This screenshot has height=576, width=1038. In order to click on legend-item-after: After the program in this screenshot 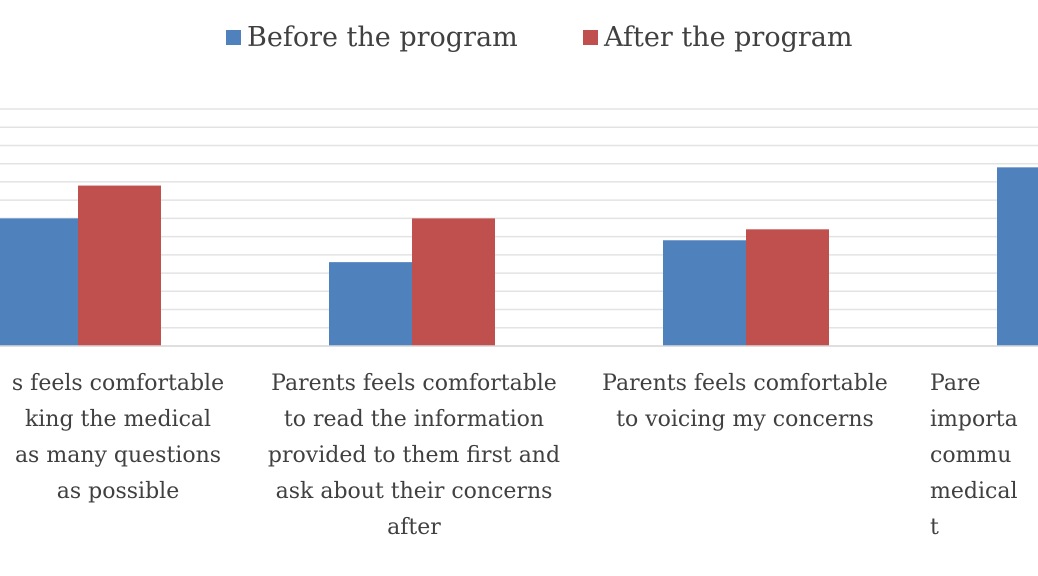, I will do `click(717, 37)`.